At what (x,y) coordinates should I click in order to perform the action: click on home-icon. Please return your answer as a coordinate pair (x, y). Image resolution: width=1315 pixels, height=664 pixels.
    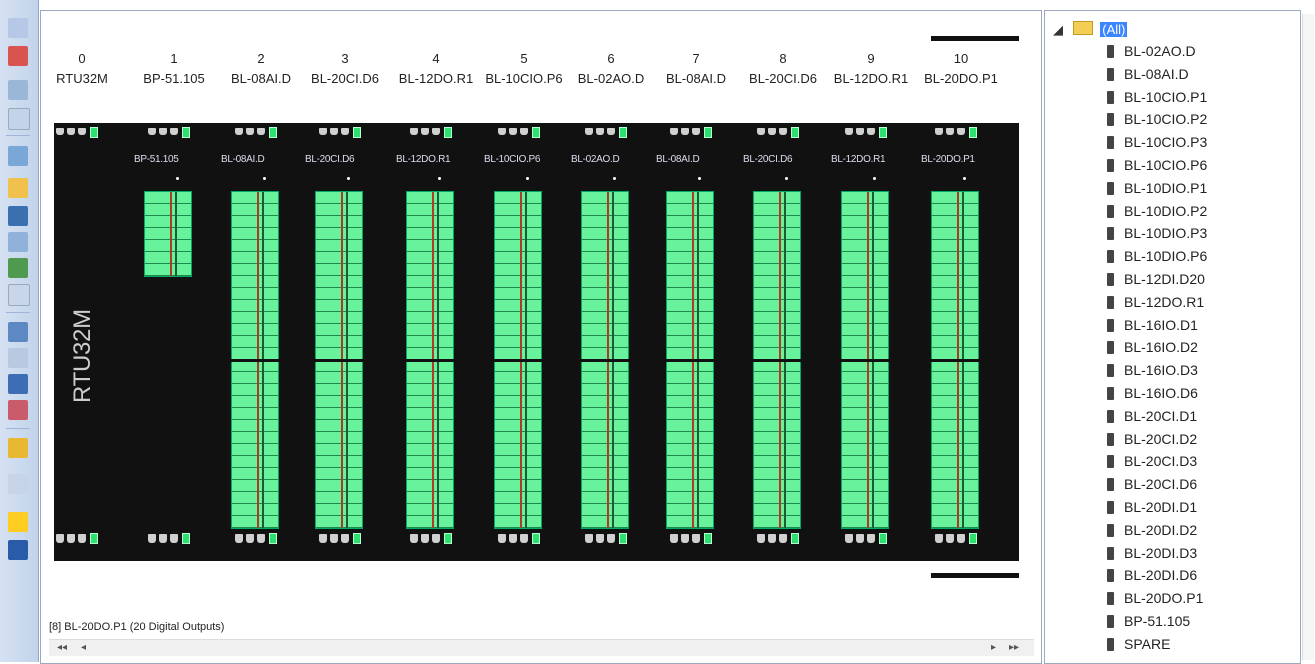
    Looking at the image, I should click on (18, 448).